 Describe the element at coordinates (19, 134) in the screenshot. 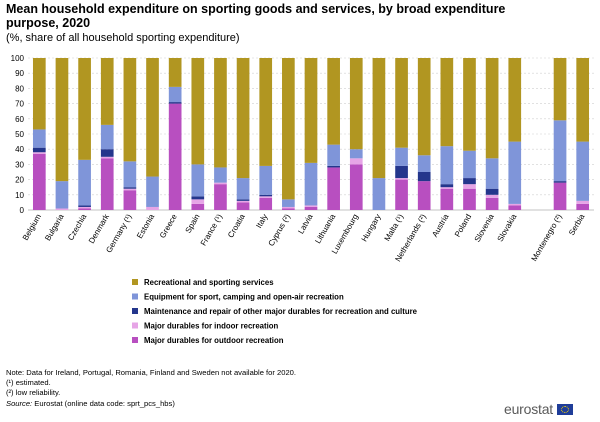

I see `y-tick-label: 50` at that location.